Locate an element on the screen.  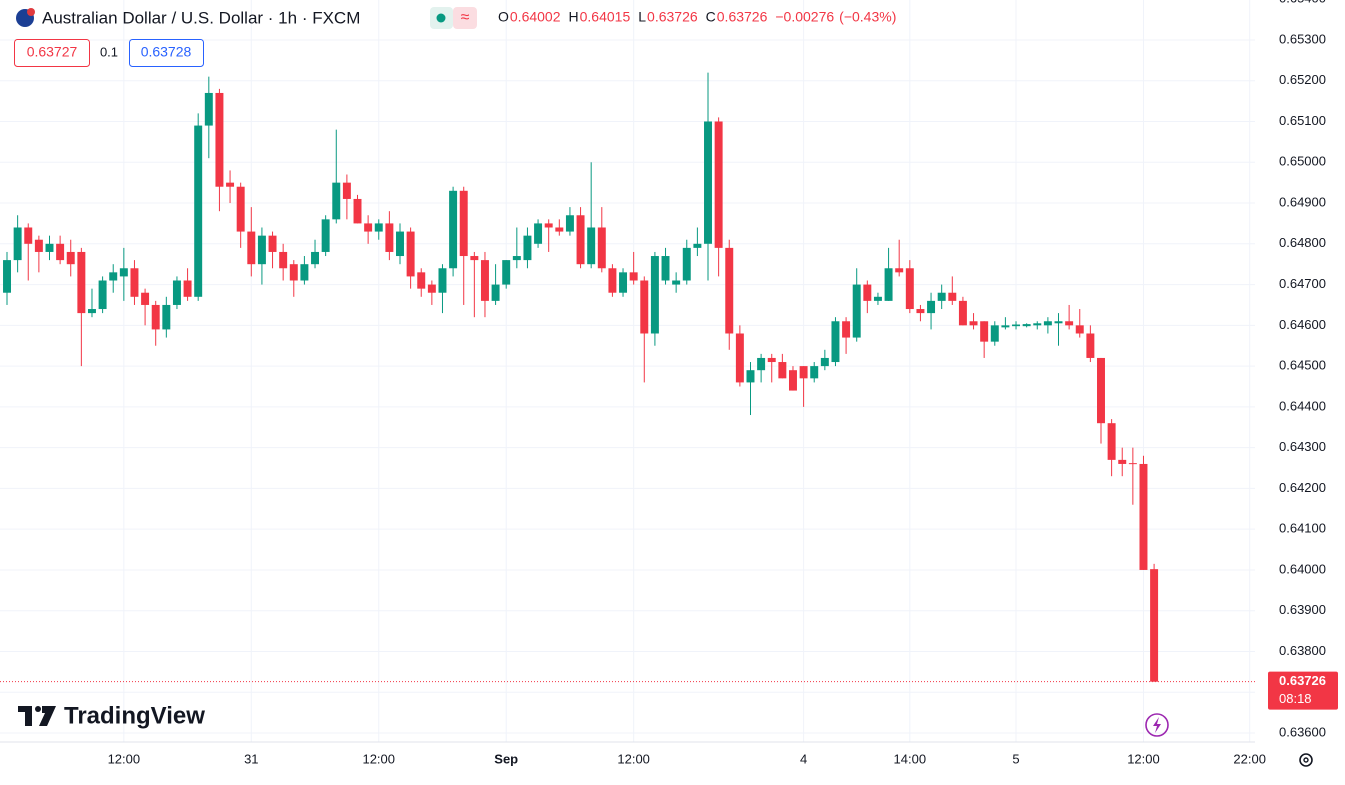
stream-icon: ≈ is located at coordinates (465, 17).